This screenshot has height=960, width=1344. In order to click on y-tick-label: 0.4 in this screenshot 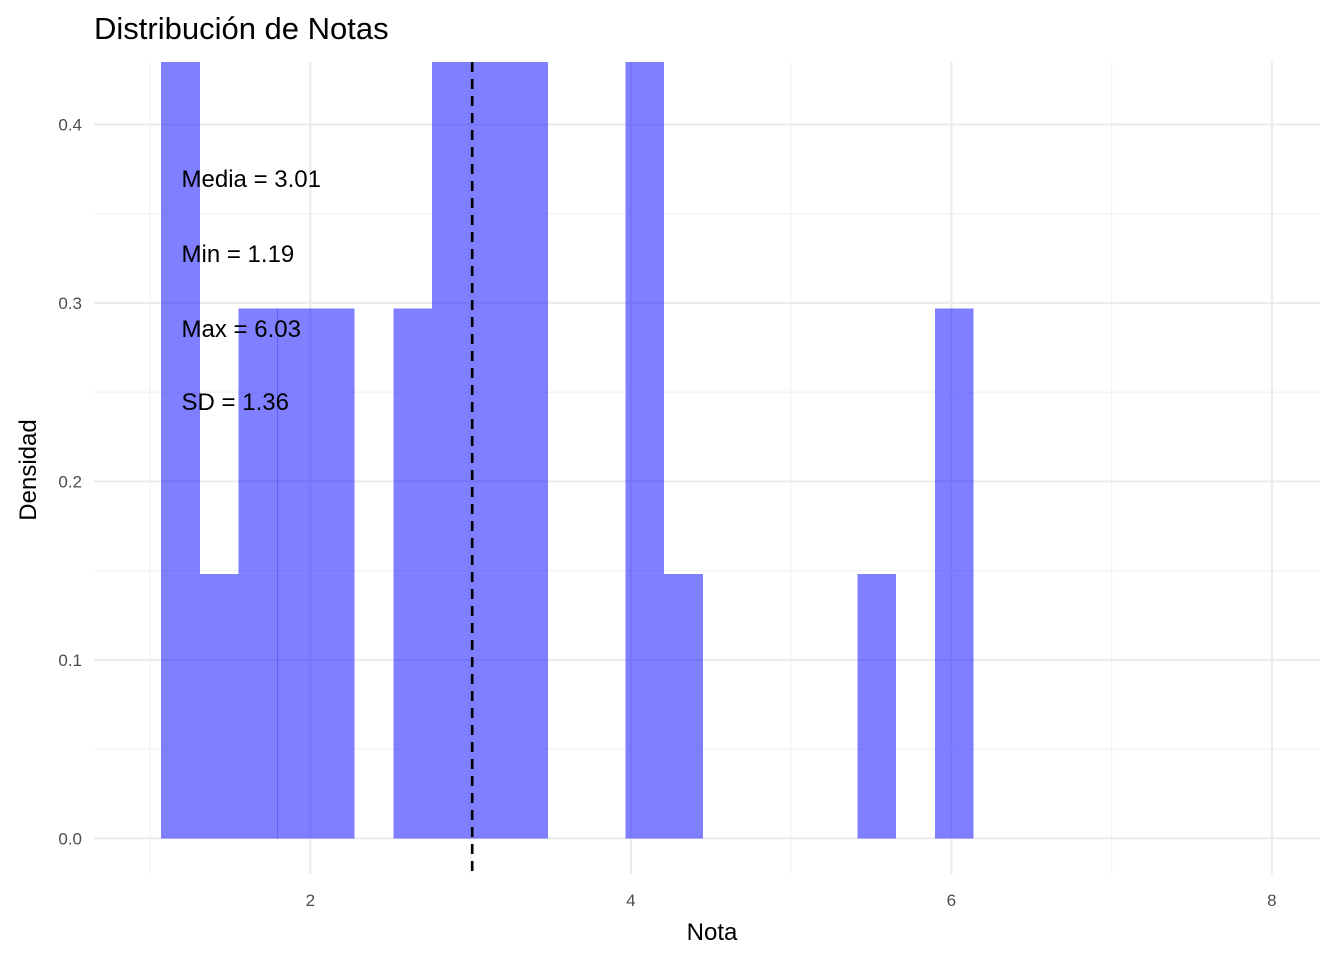, I will do `click(70, 124)`.